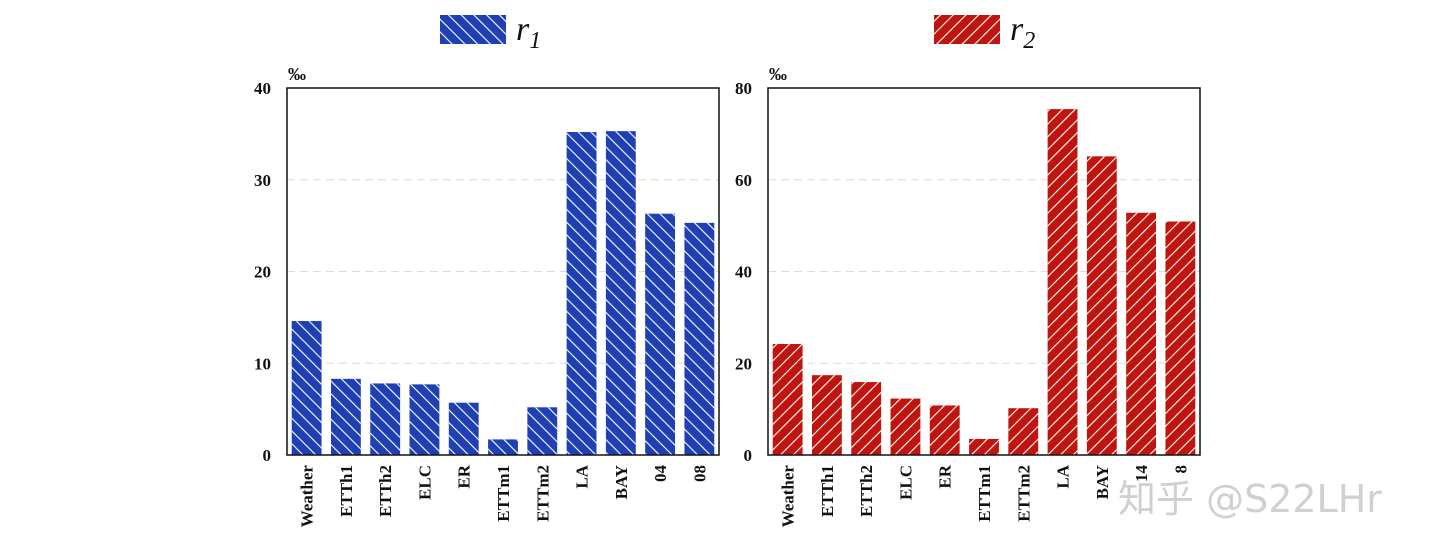 The width and height of the screenshot is (1440, 559). What do you see at coordinates (1029, 41) in the screenshot?
I see `legend-label-r2-sub: 2` at bounding box center [1029, 41].